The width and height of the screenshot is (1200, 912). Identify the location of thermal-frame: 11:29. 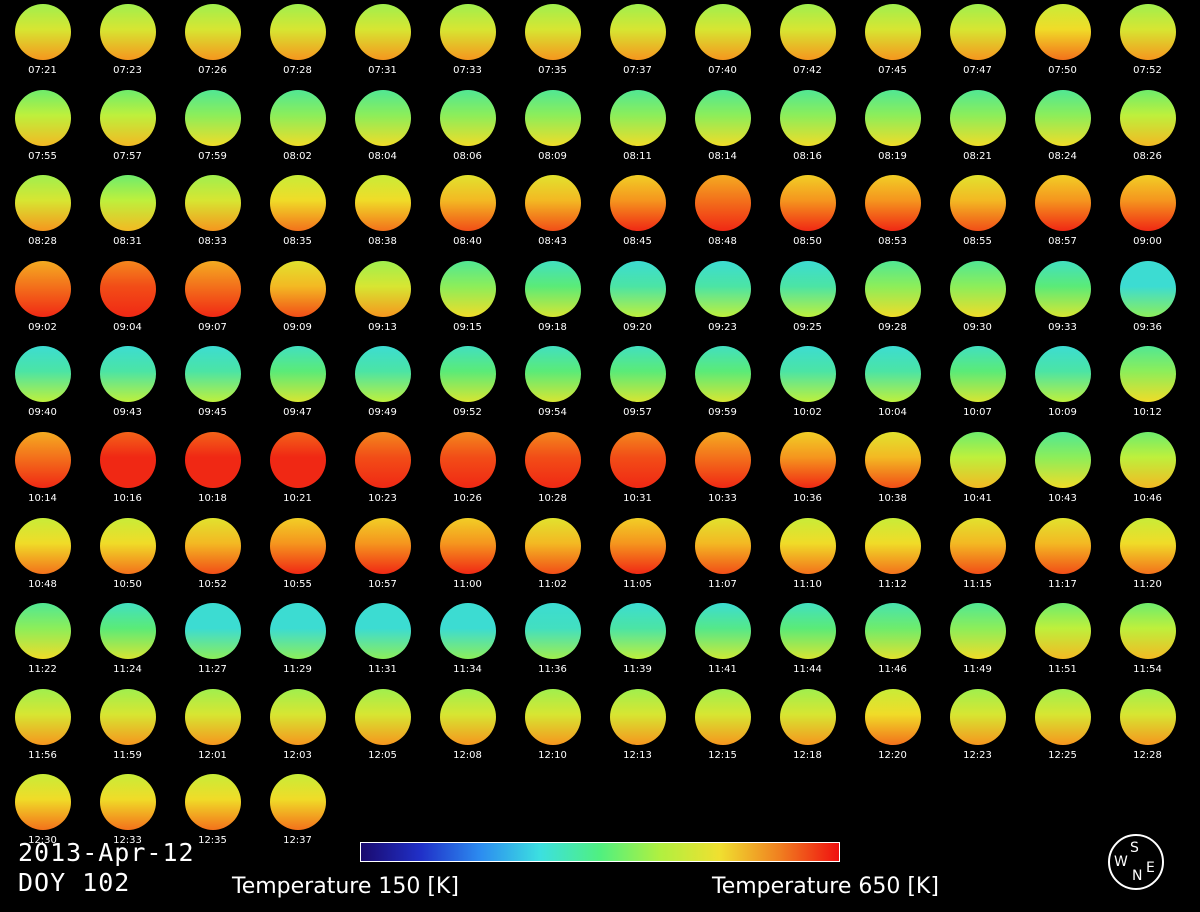
(297, 642).